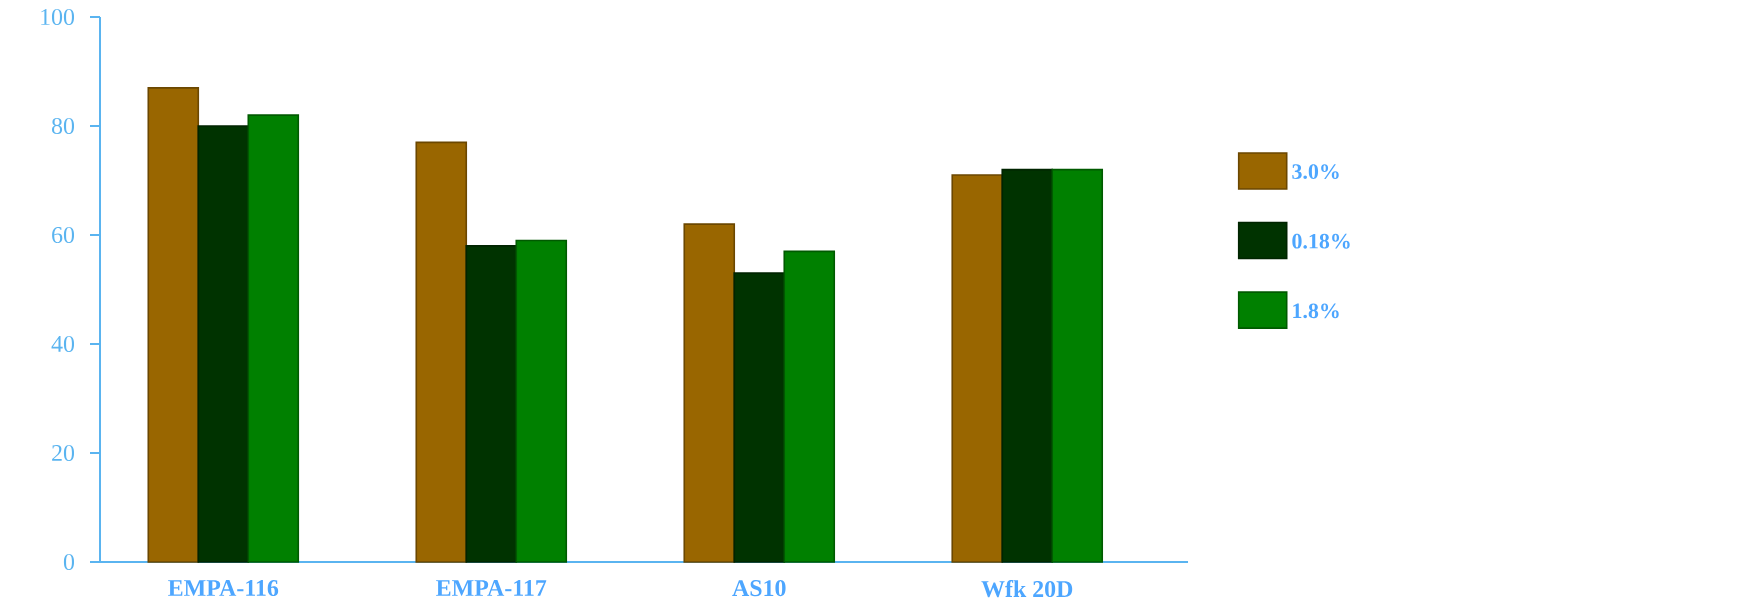 Image resolution: width=1758 pixels, height=616 pixels. Describe the element at coordinates (759, 588) in the screenshot. I see `x-tick-label: AS10` at that location.